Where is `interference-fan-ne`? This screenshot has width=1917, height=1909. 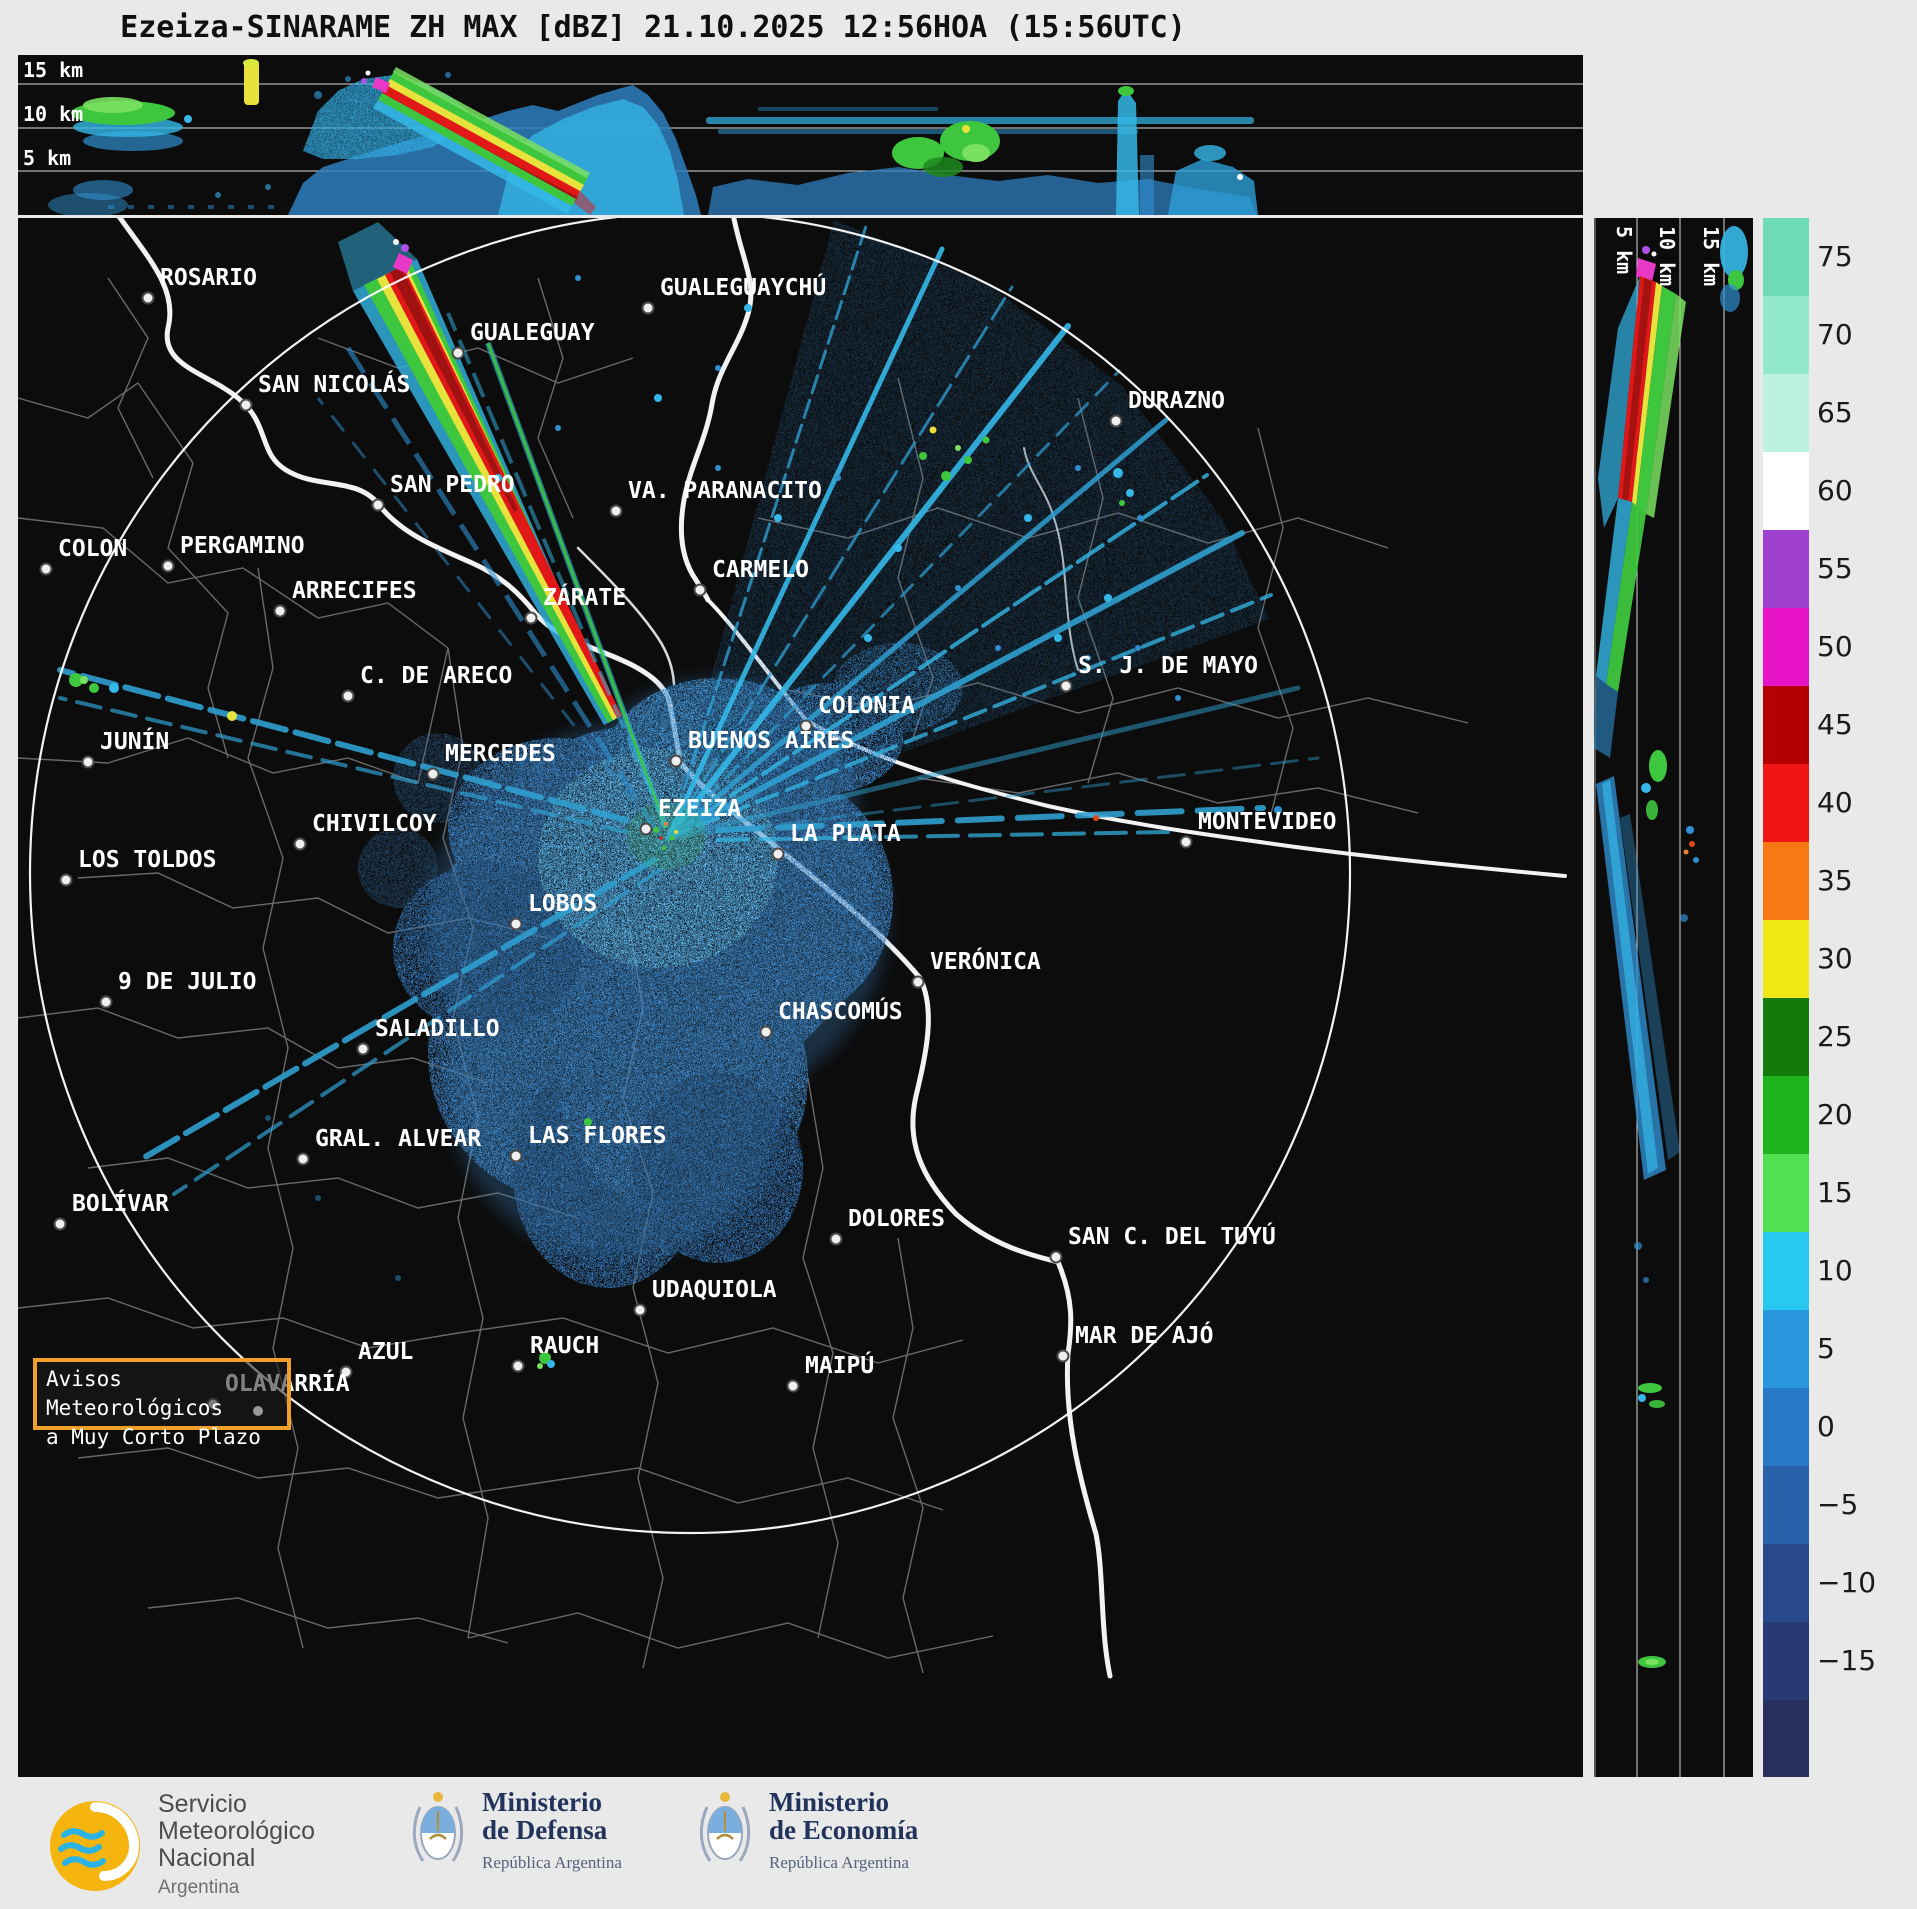 interference-fan-ne is located at coordinates (992, 529).